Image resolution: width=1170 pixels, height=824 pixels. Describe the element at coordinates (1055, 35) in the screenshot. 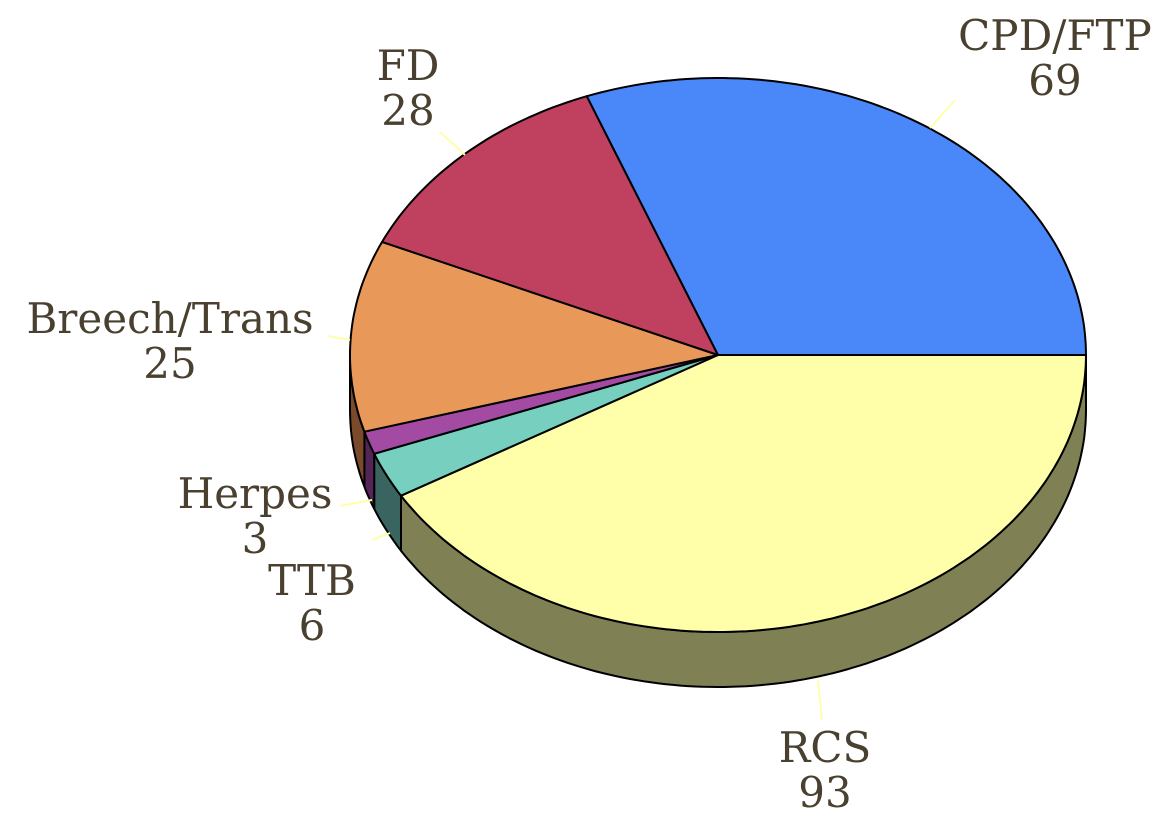

I see `slice-label: CPD/FTP` at that location.